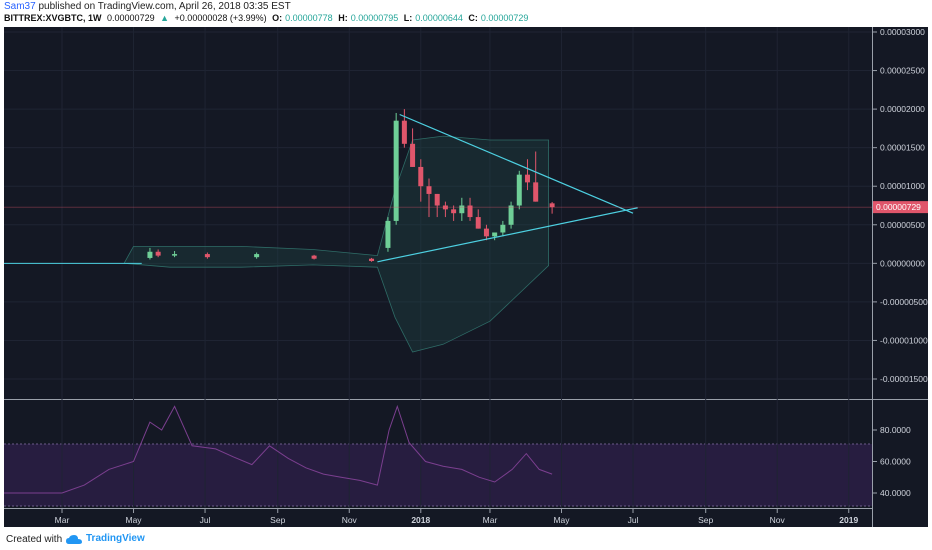 The height and width of the screenshot is (550, 932). Describe the element at coordinates (309, 18) in the screenshot. I see `open-value: 0.00000778` at that location.